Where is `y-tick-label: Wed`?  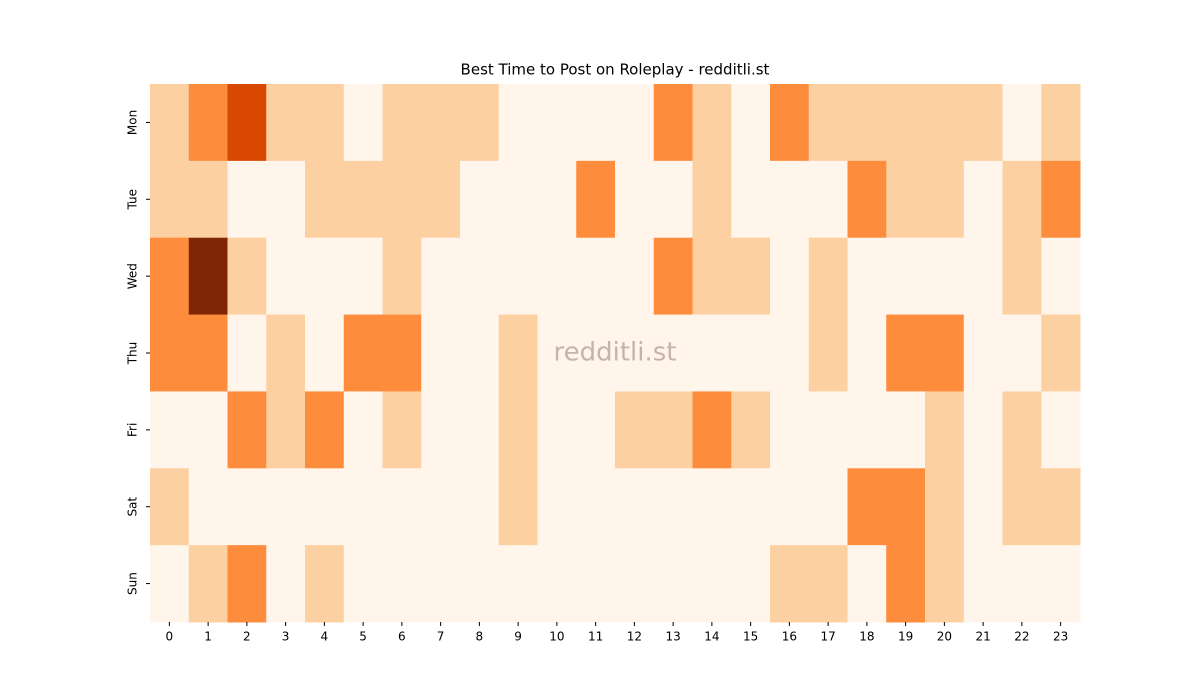
y-tick-label: Wed is located at coordinates (133, 276).